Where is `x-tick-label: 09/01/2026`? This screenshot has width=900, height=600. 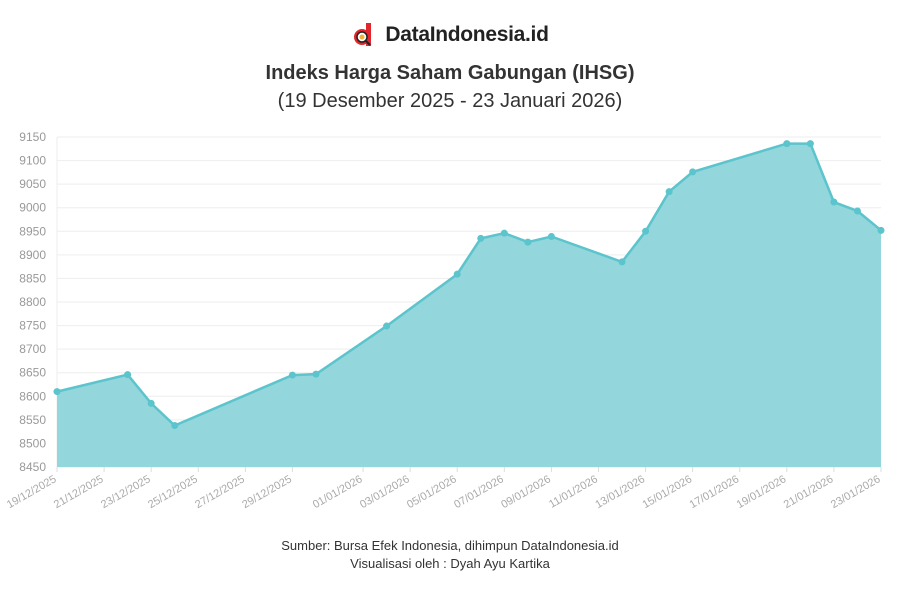 x-tick-label: 09/01/2026 is located at coordinates (526, 492).